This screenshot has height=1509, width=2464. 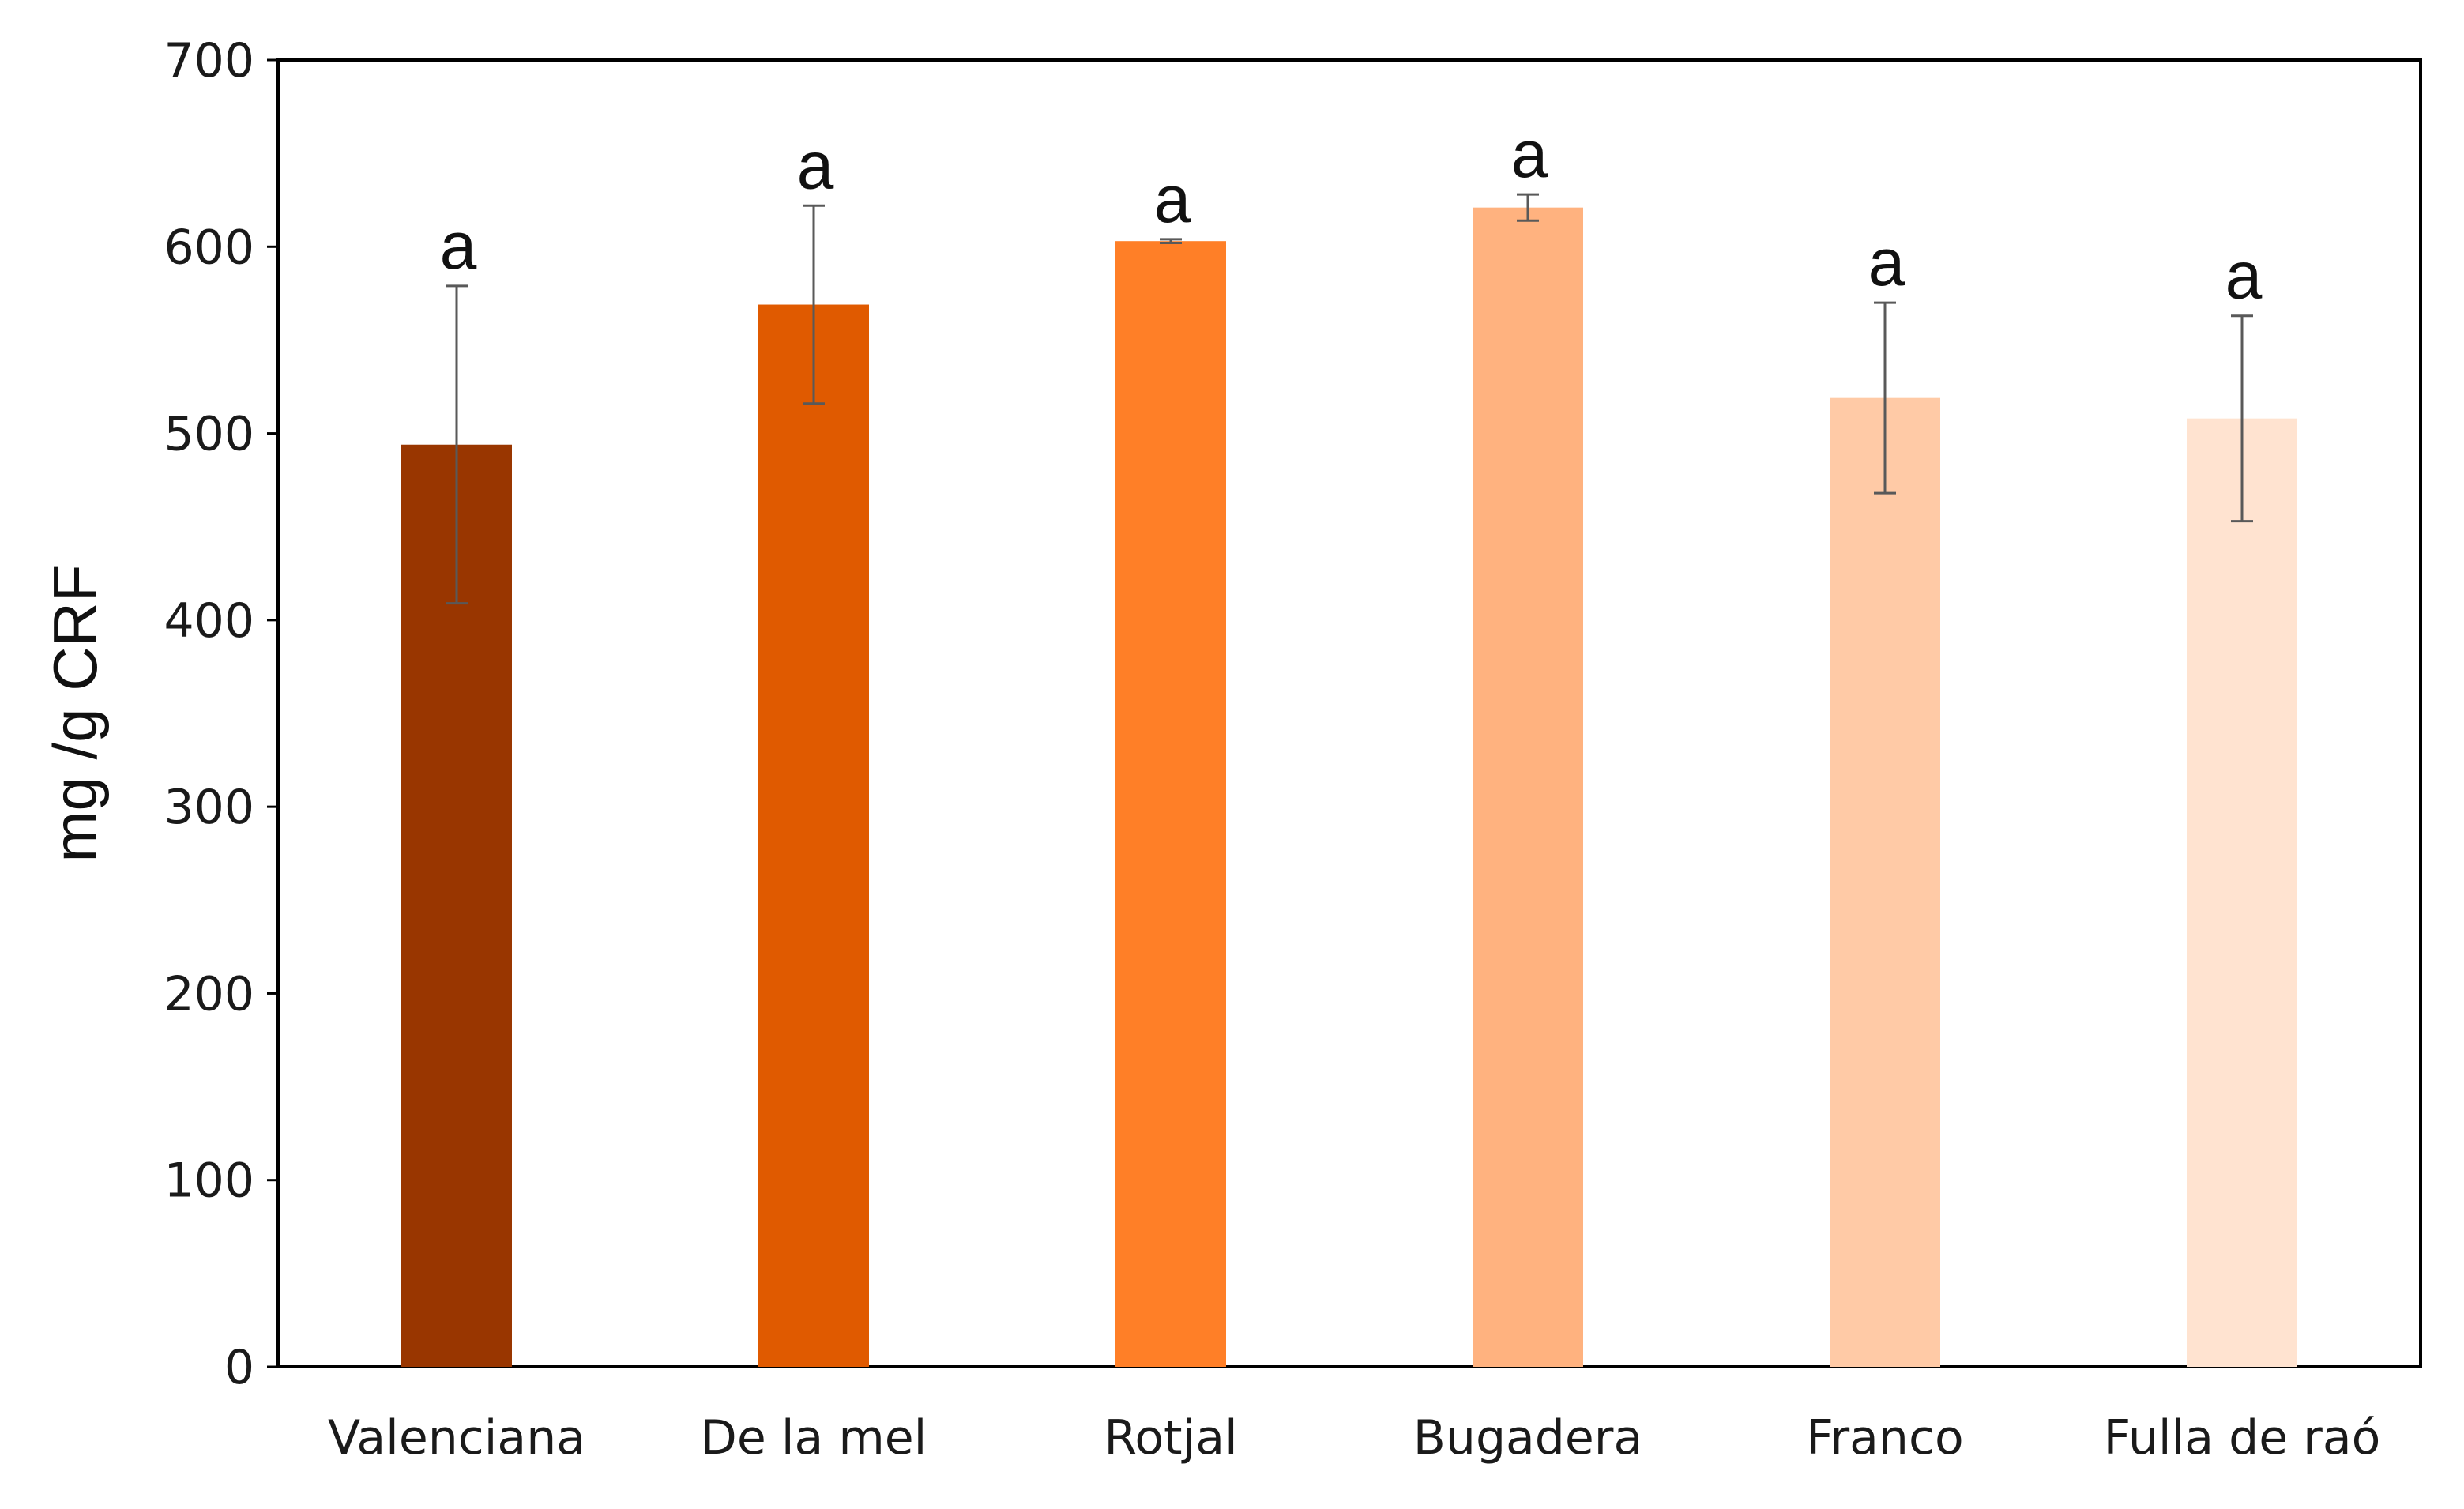 What do you see at coordinates (1351, 215) in the screenshot?
I see `annotations-group: a a a a a a` at bounding box center [1351, 215].